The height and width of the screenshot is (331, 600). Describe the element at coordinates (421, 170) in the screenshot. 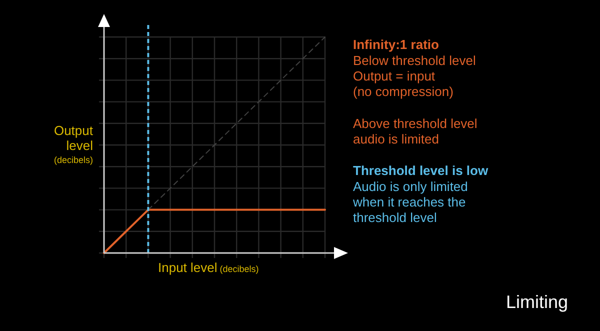

I see `text: Threshold level is low` at that location.